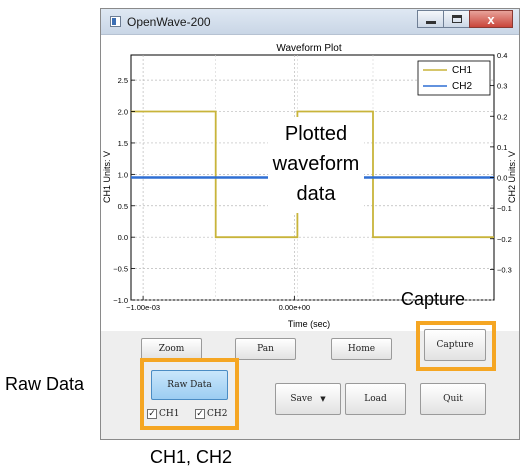 The image size is (529, 472). What do you see at coordinates (171, 349) in the screenshot?
I see `zoom-button: Zoom` at bounding box center [171, 349].